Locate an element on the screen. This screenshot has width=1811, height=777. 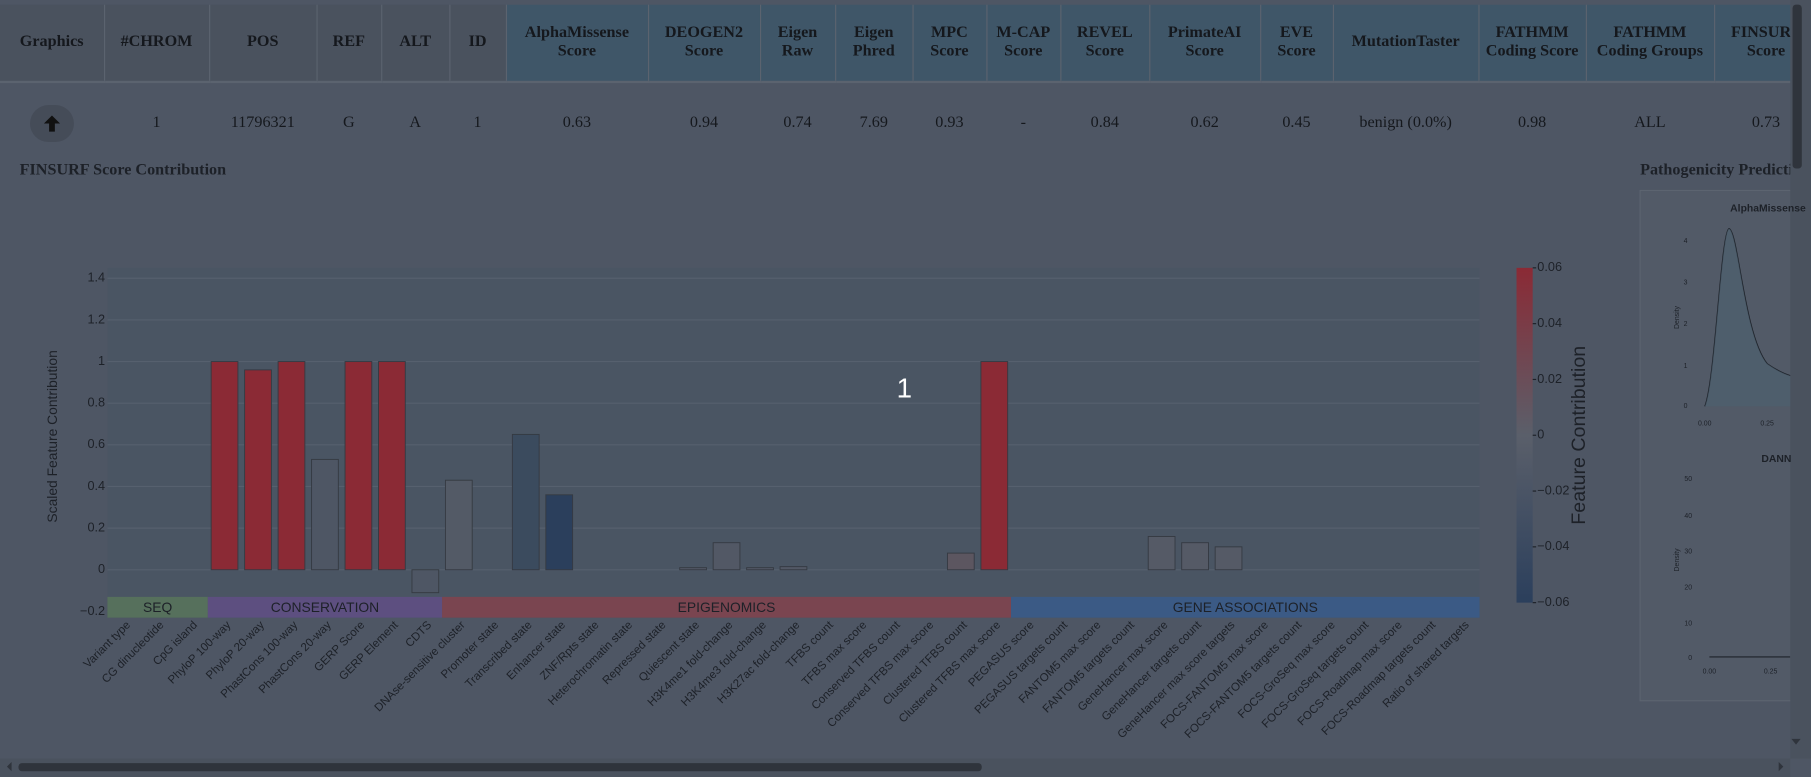
colorbar-tick-label: −0.04 is located at coordinates (1553, 546).